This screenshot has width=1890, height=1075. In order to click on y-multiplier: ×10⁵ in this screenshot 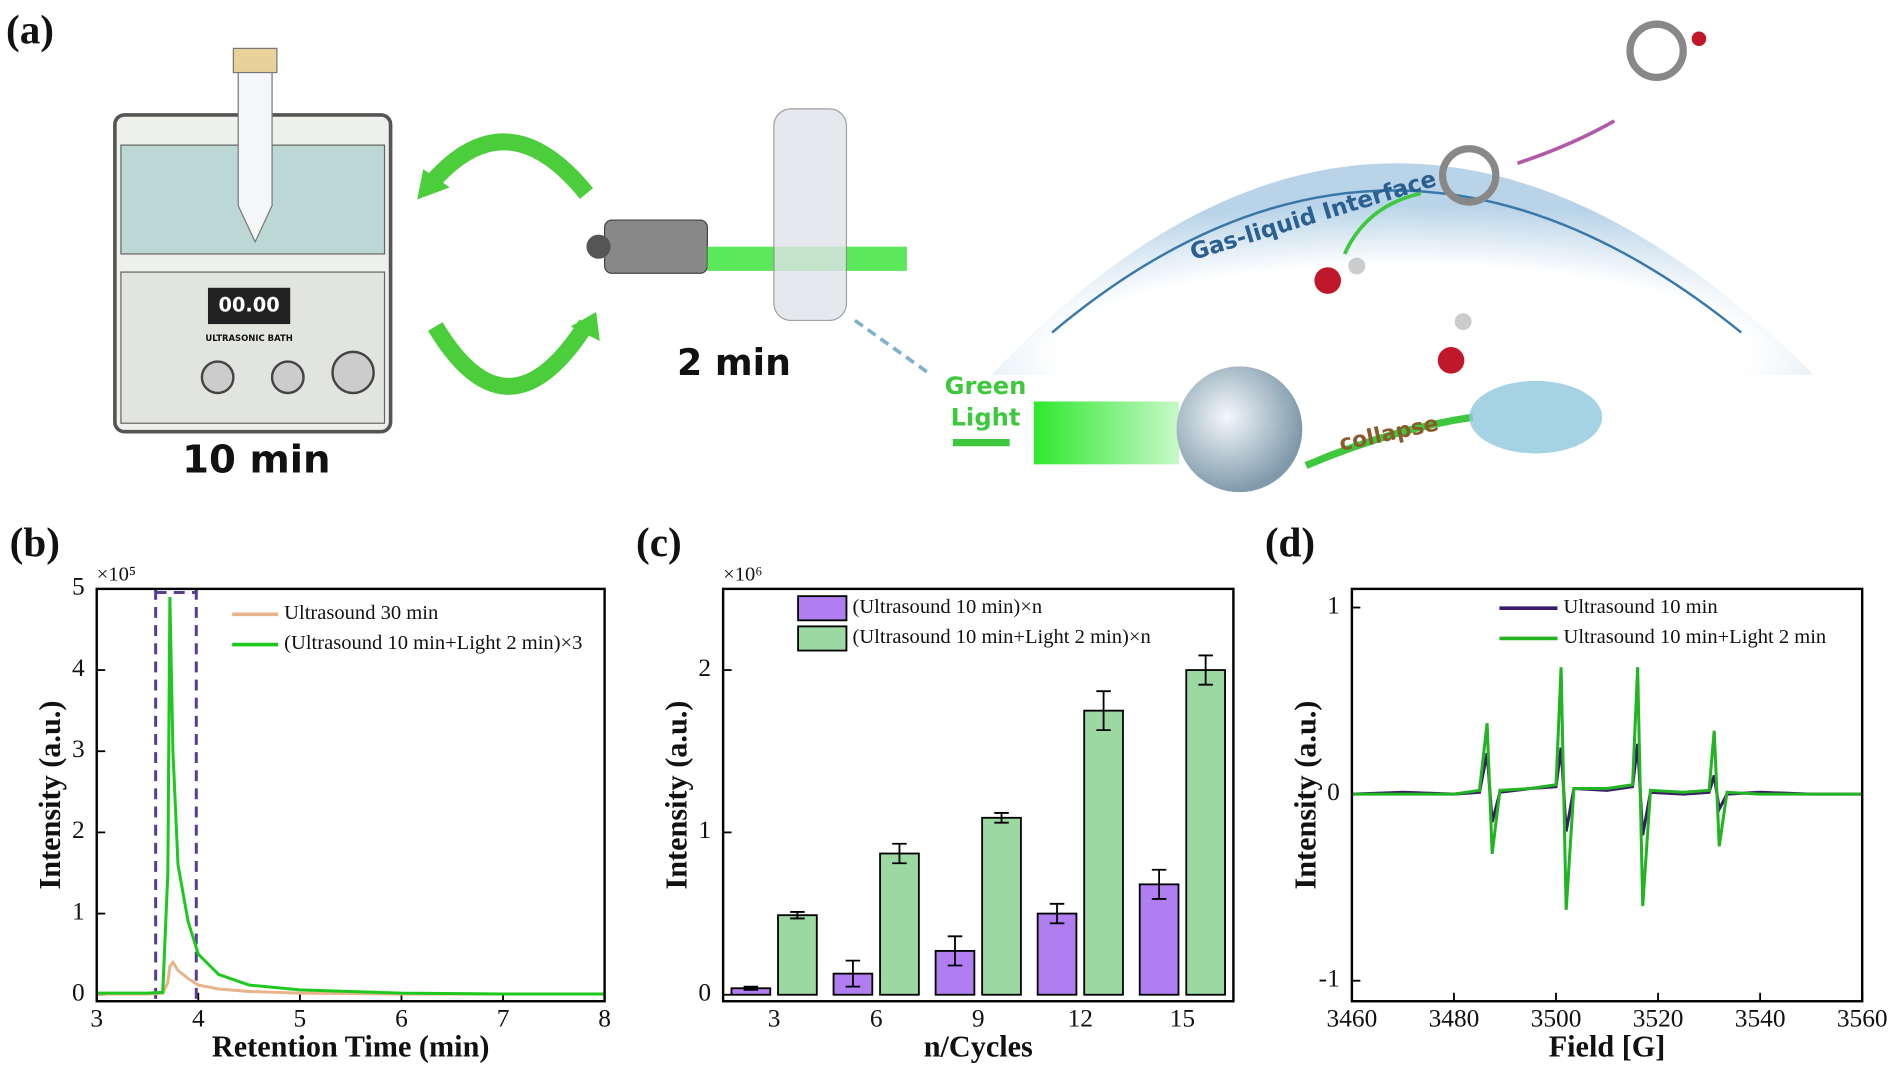, I will do `click(116, 574)`.